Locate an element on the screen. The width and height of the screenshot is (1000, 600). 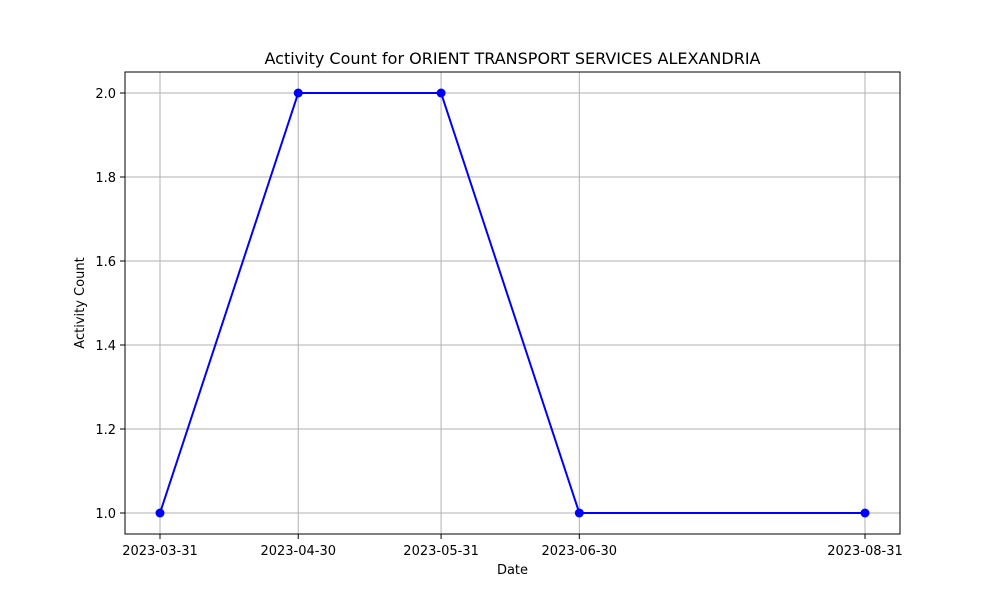
x-tick-label: 2023-05-31 is located at coordinates (441, 551).